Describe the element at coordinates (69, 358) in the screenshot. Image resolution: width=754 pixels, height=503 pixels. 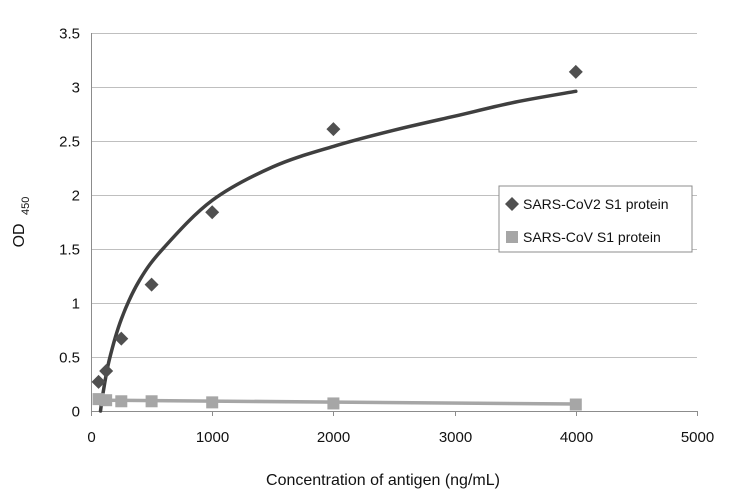
I see `y-tick-label: 0.5` at that location.